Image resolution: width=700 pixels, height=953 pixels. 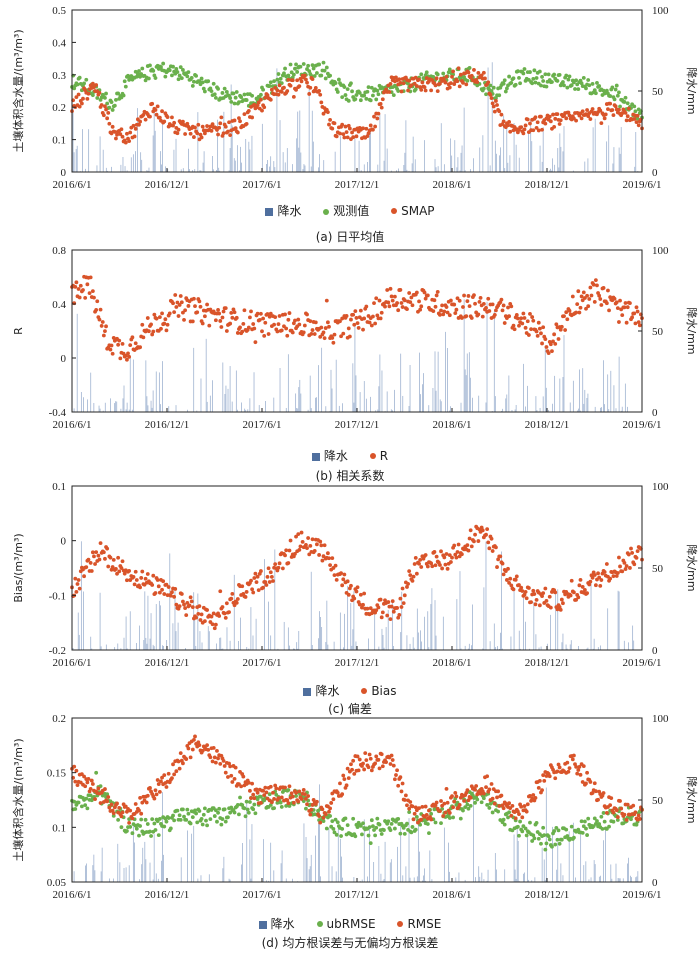 What do you see at coordinates (658, 92) in the screenshot?
I see `y2-tick-label: 50` at bounding box center [658, 92].